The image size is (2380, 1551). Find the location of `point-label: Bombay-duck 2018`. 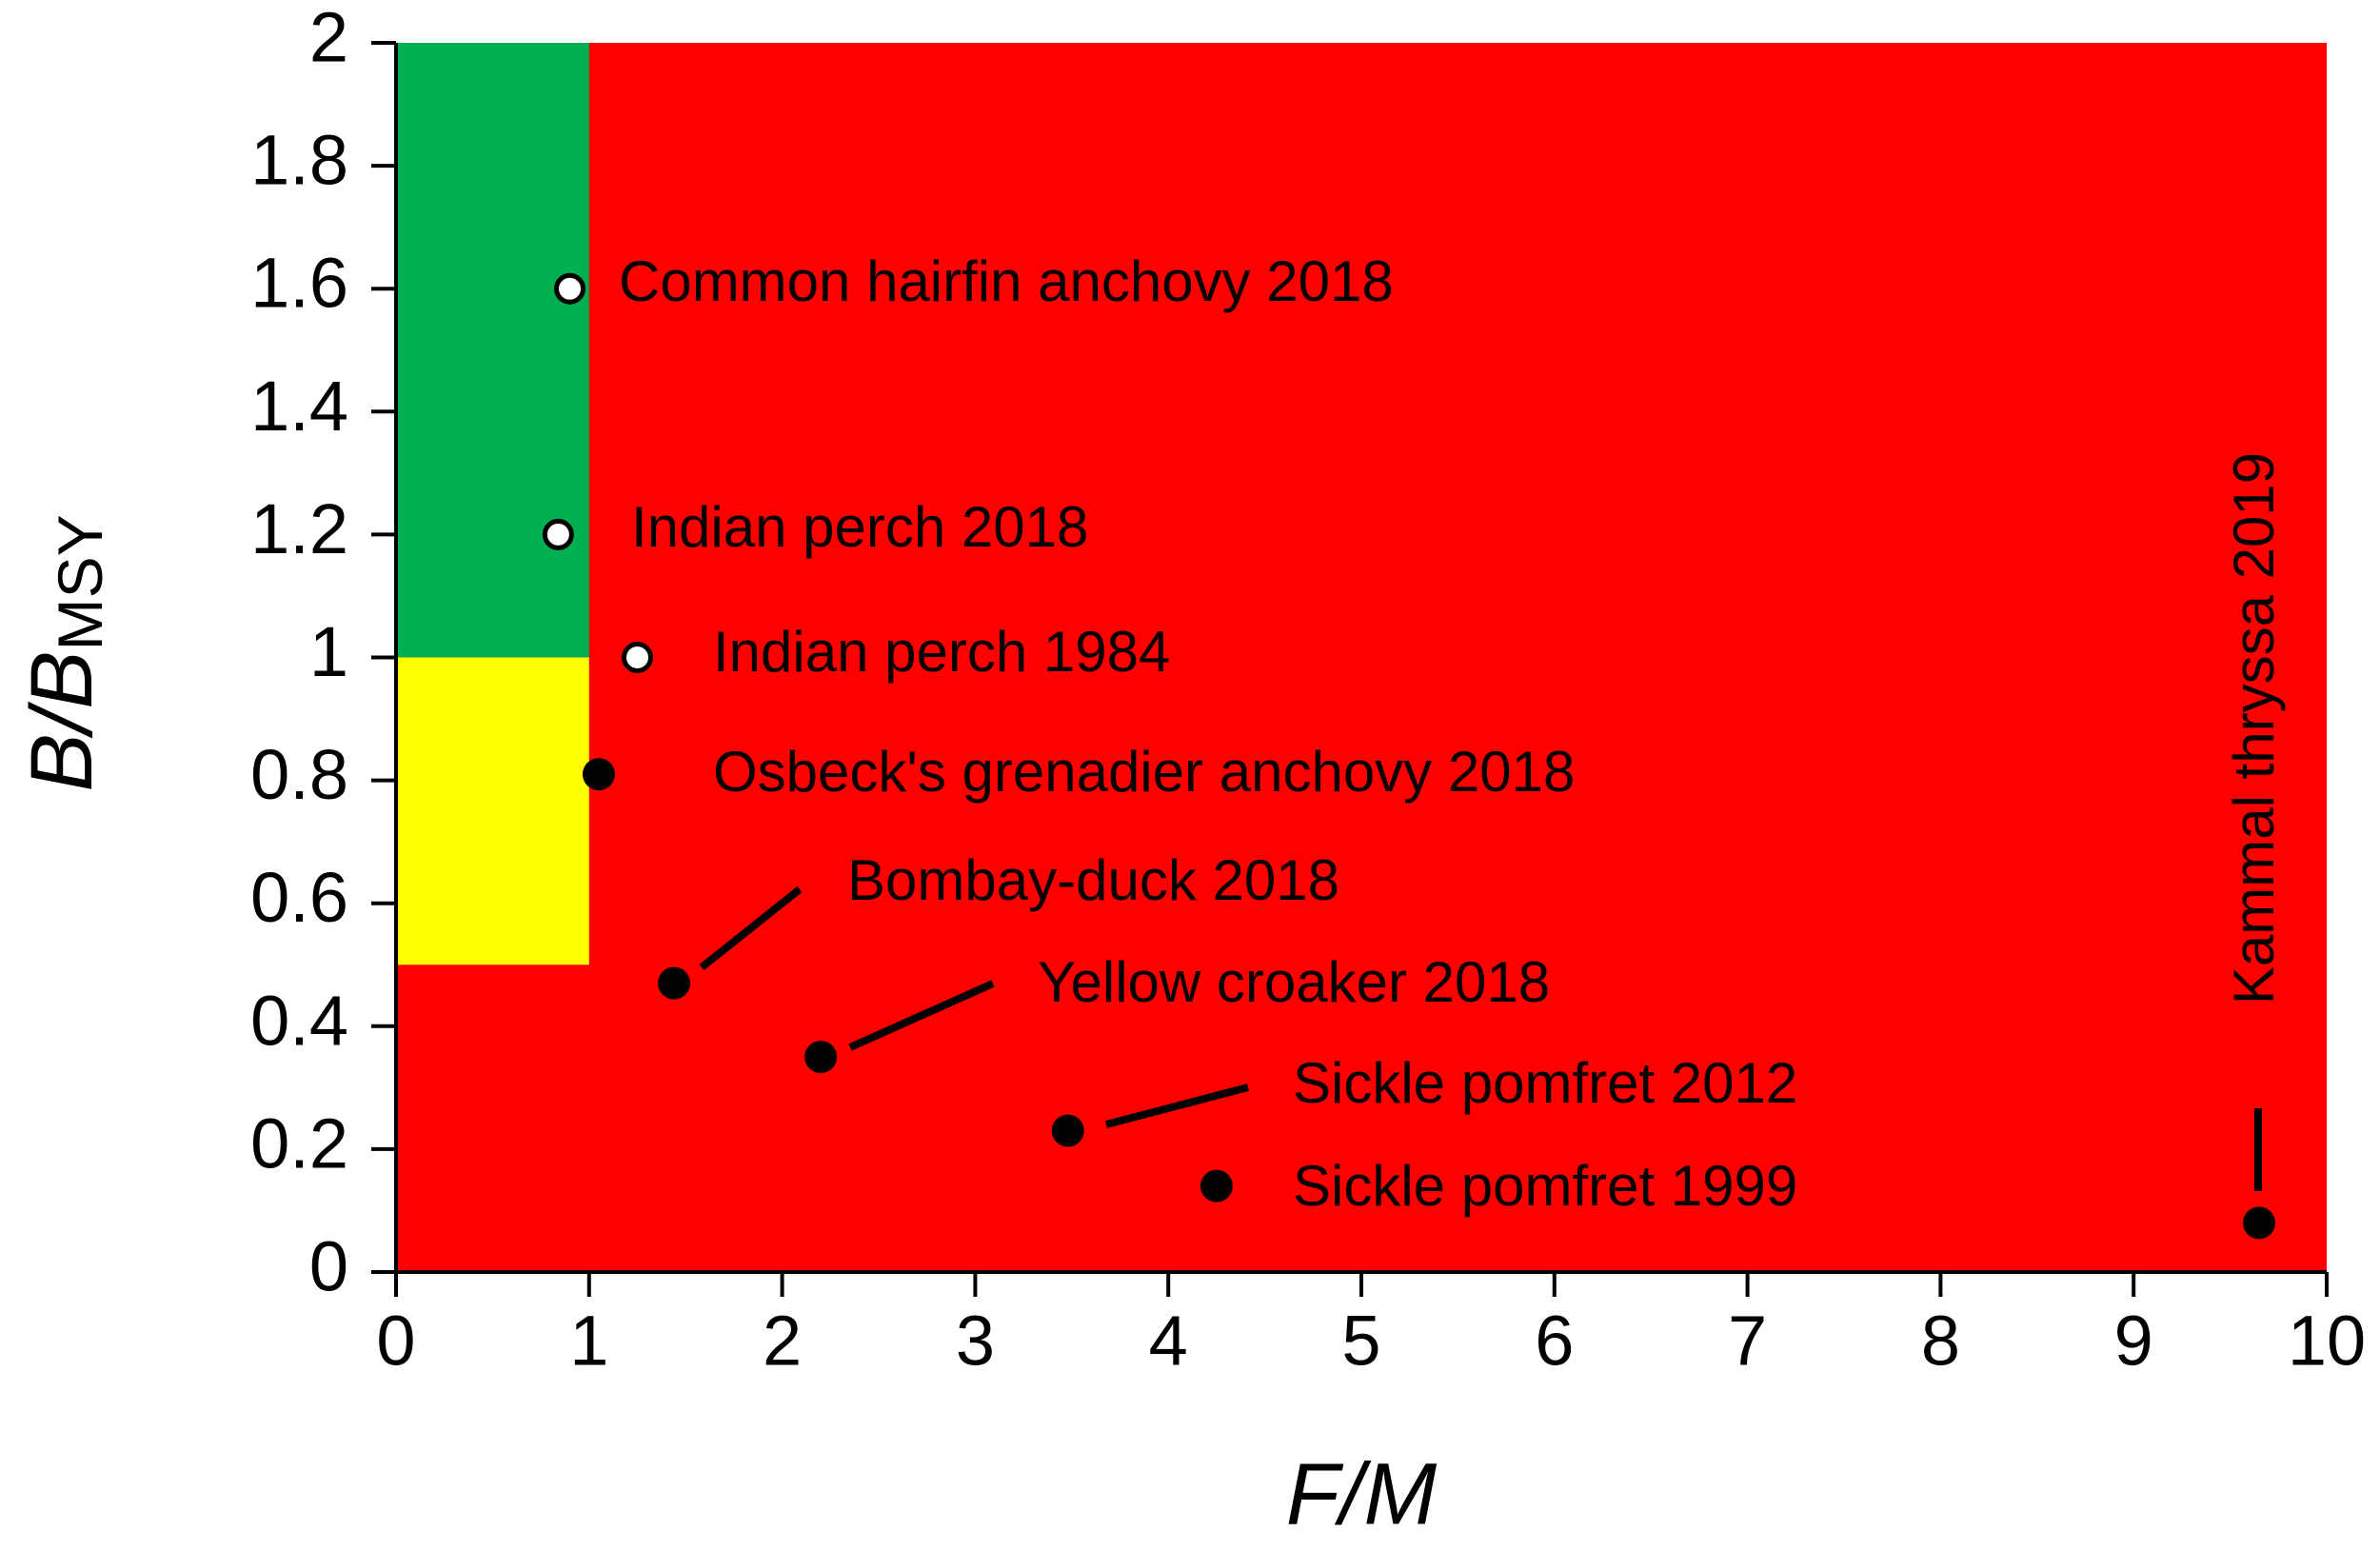

point-label: Bombay-duck 2018 is located at coordinates (1093, 880).